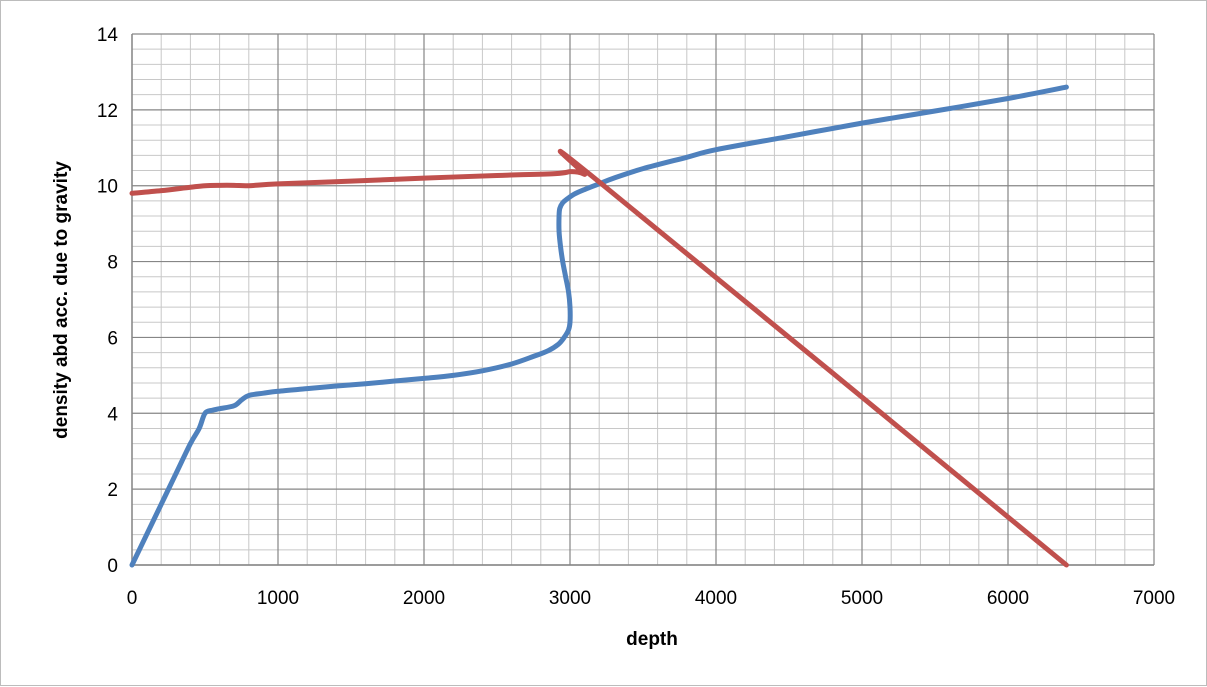  I want to click on x-tick-label: 4000, so click(716, 598).